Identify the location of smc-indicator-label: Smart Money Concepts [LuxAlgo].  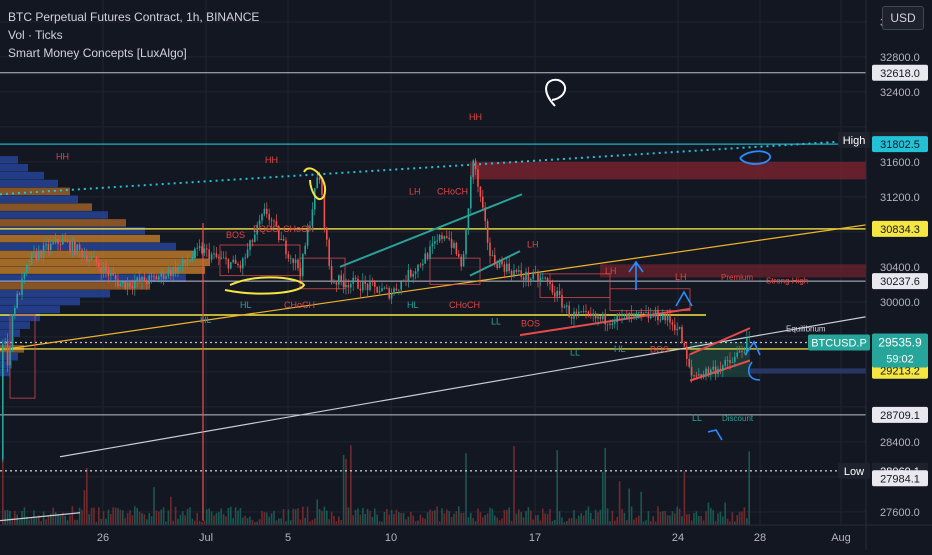
(97, 53).